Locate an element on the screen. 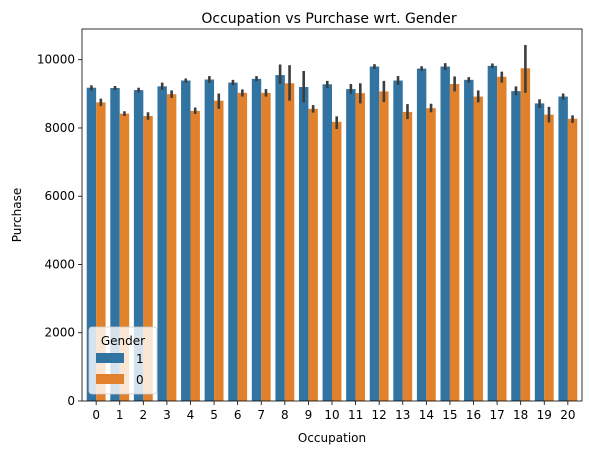  y-tick-label: 0 is located at coordinates (71, 401).